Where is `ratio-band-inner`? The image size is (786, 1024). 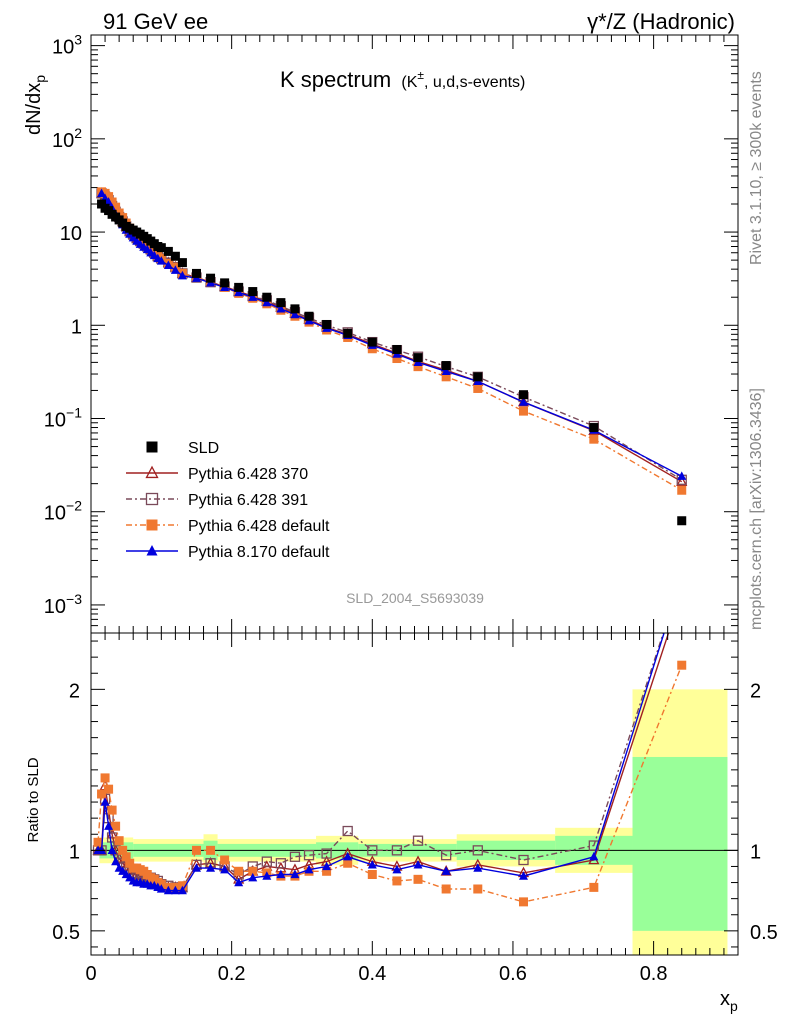
ratio-band-inner is located at coordinates (680, 843).